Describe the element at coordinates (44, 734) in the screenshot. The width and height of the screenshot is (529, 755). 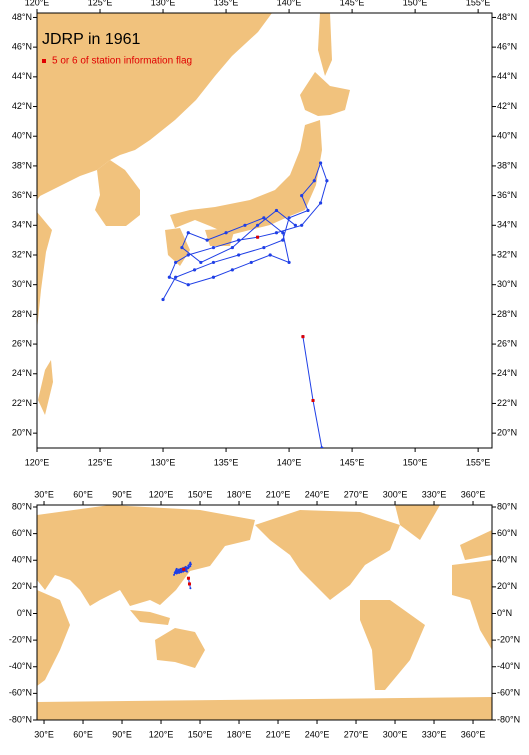
I see `x-tick-label: 30°E` at that location.